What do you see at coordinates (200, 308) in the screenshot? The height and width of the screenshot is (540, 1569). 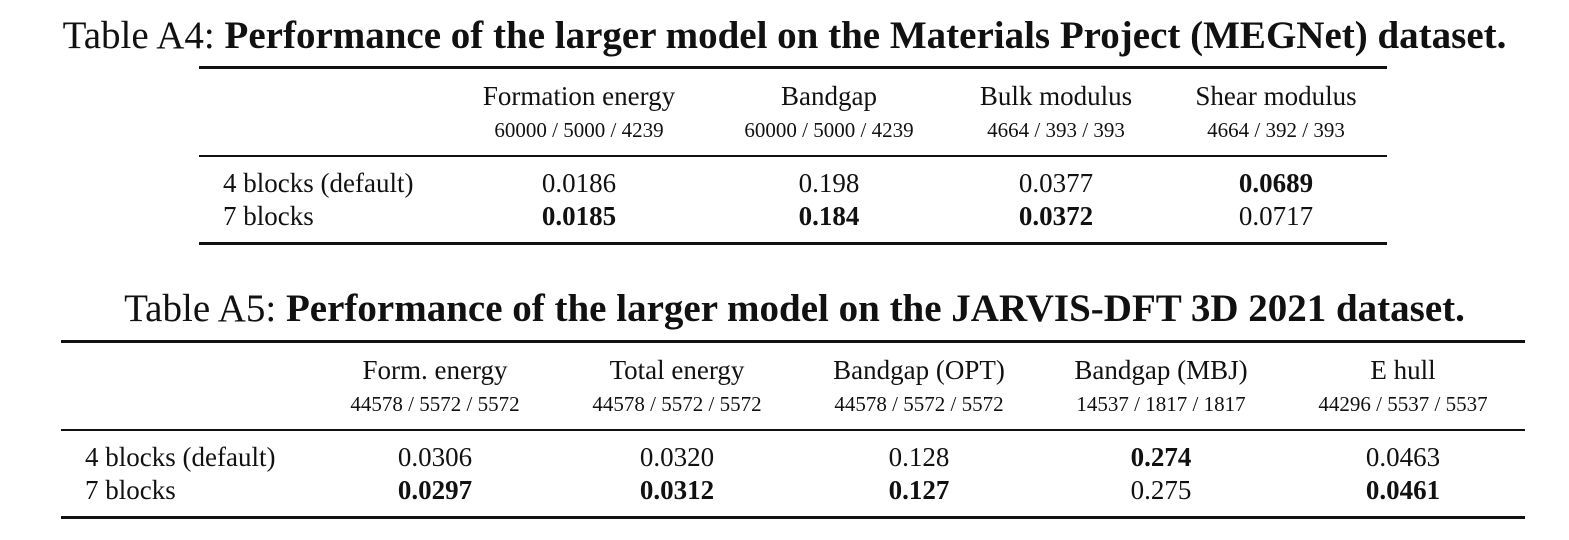 I see `table-a5-label: Table A5:` at bounding box center [200, 308].